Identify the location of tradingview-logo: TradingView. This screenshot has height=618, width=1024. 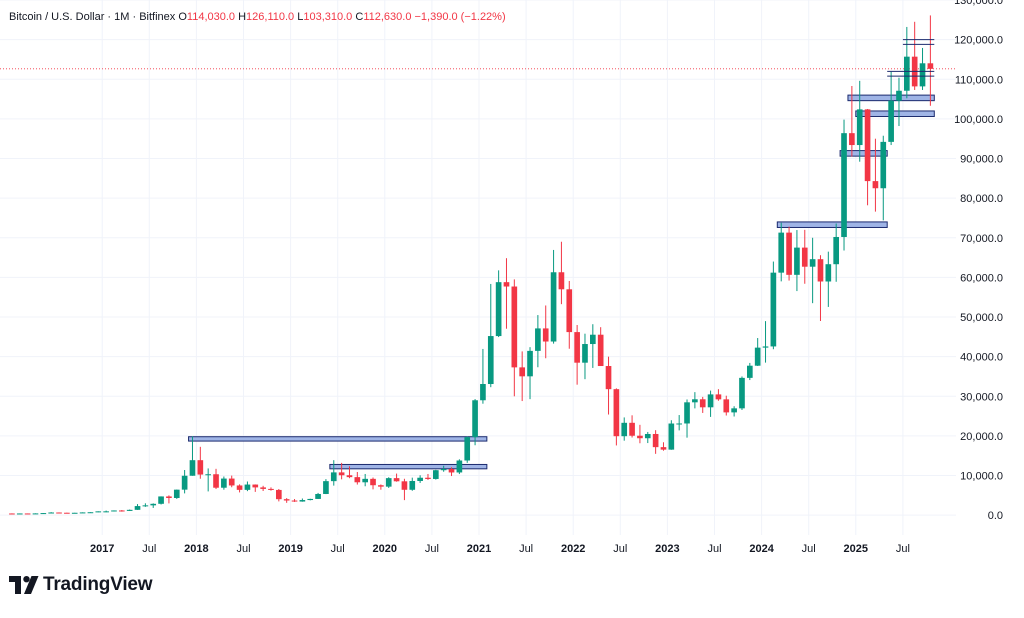
(81, 585).